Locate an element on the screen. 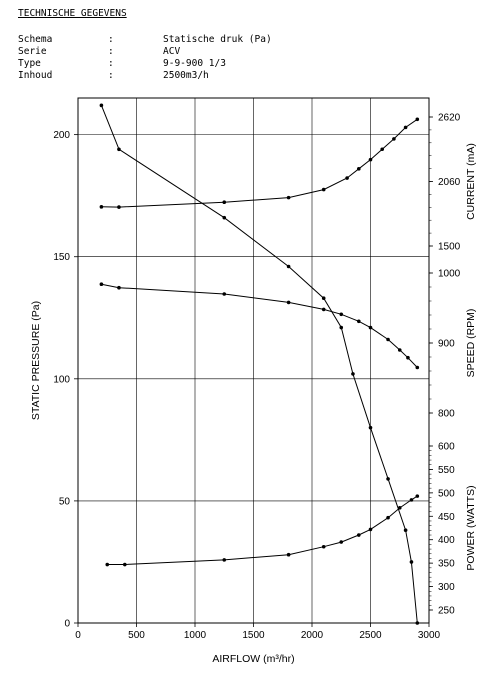  x-tick-label: 0 is located at coordinates (78, 635).